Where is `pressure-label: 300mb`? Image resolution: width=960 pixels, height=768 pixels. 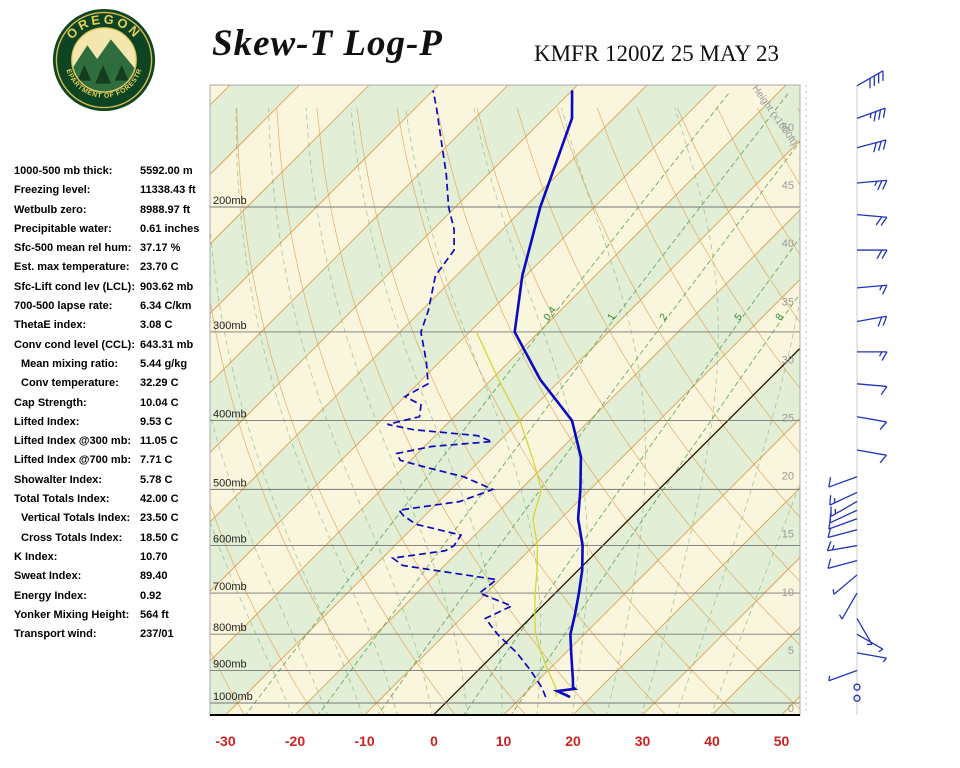
pressure-label: 300mb is located at coordinates (230, 326).